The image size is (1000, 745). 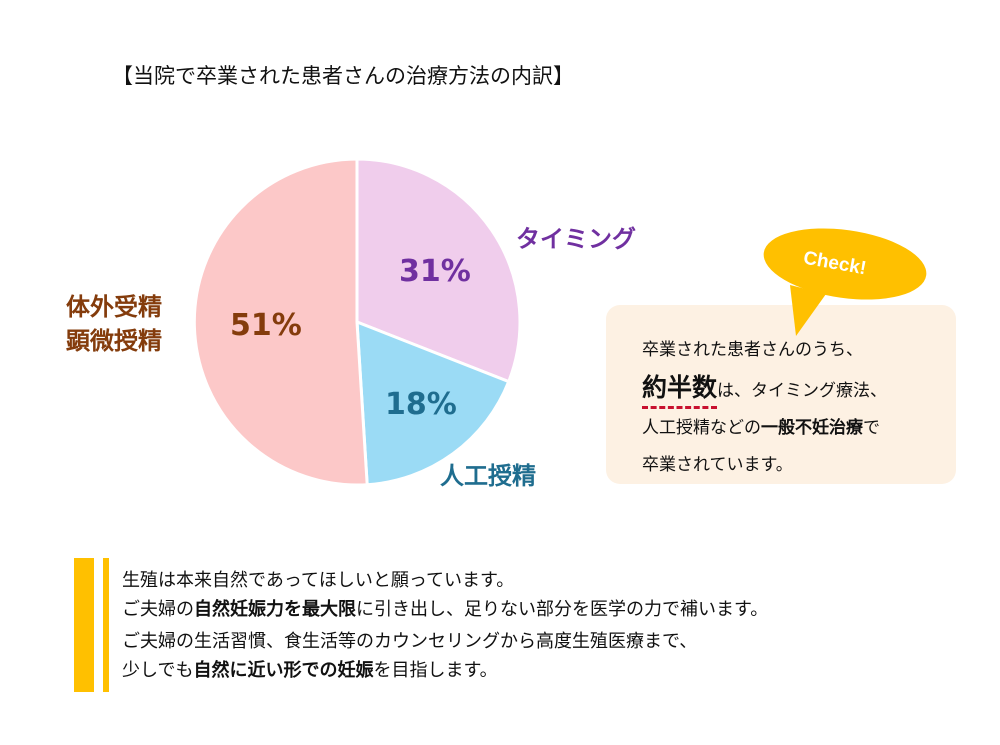 What do you see at coordinates (802, 391) in the screenshot?
I see `check-line-2-rest: は、タイミング療法、` at bounding box center [802, 391].